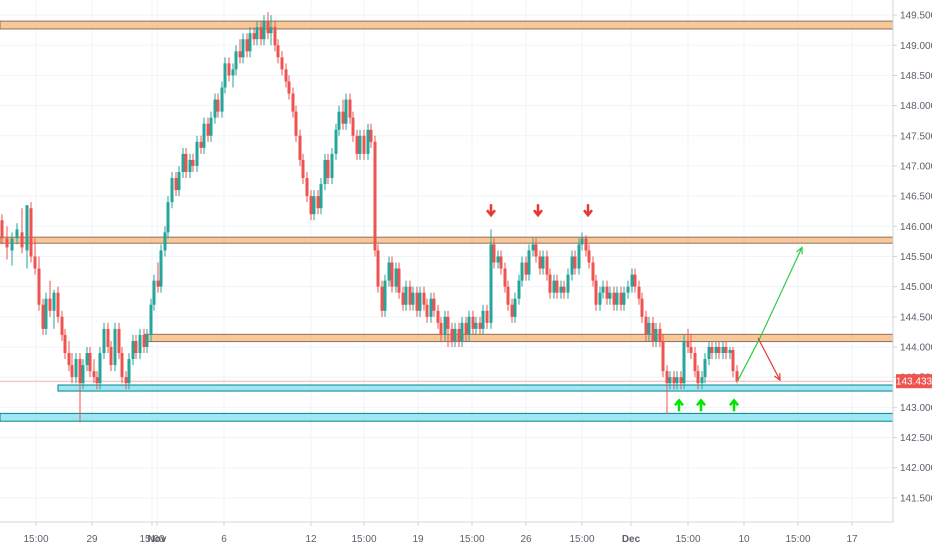  What do you see at coordinates (914, 381) in the screenshot?
I see `current-price-tag-background` at bounding box center [914, 381].